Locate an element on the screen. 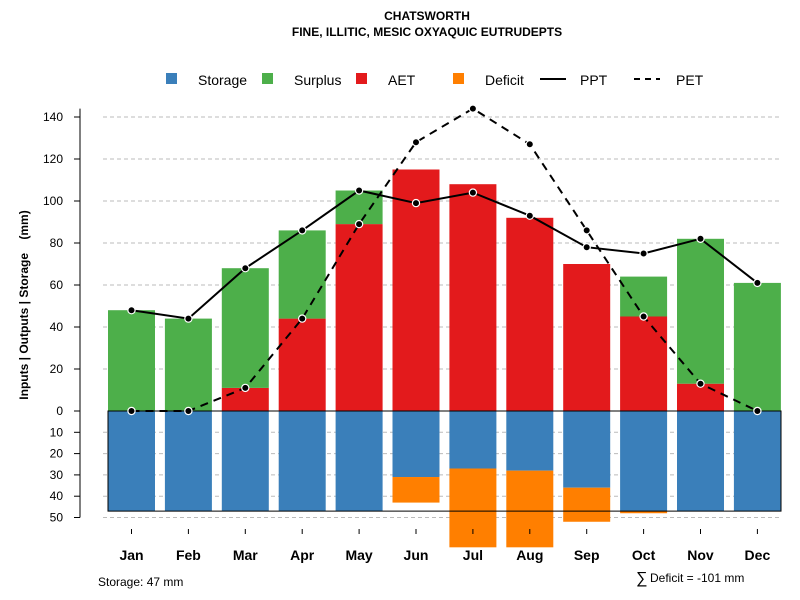  x-tick-label: Dec is located at coordinates (758, 555).